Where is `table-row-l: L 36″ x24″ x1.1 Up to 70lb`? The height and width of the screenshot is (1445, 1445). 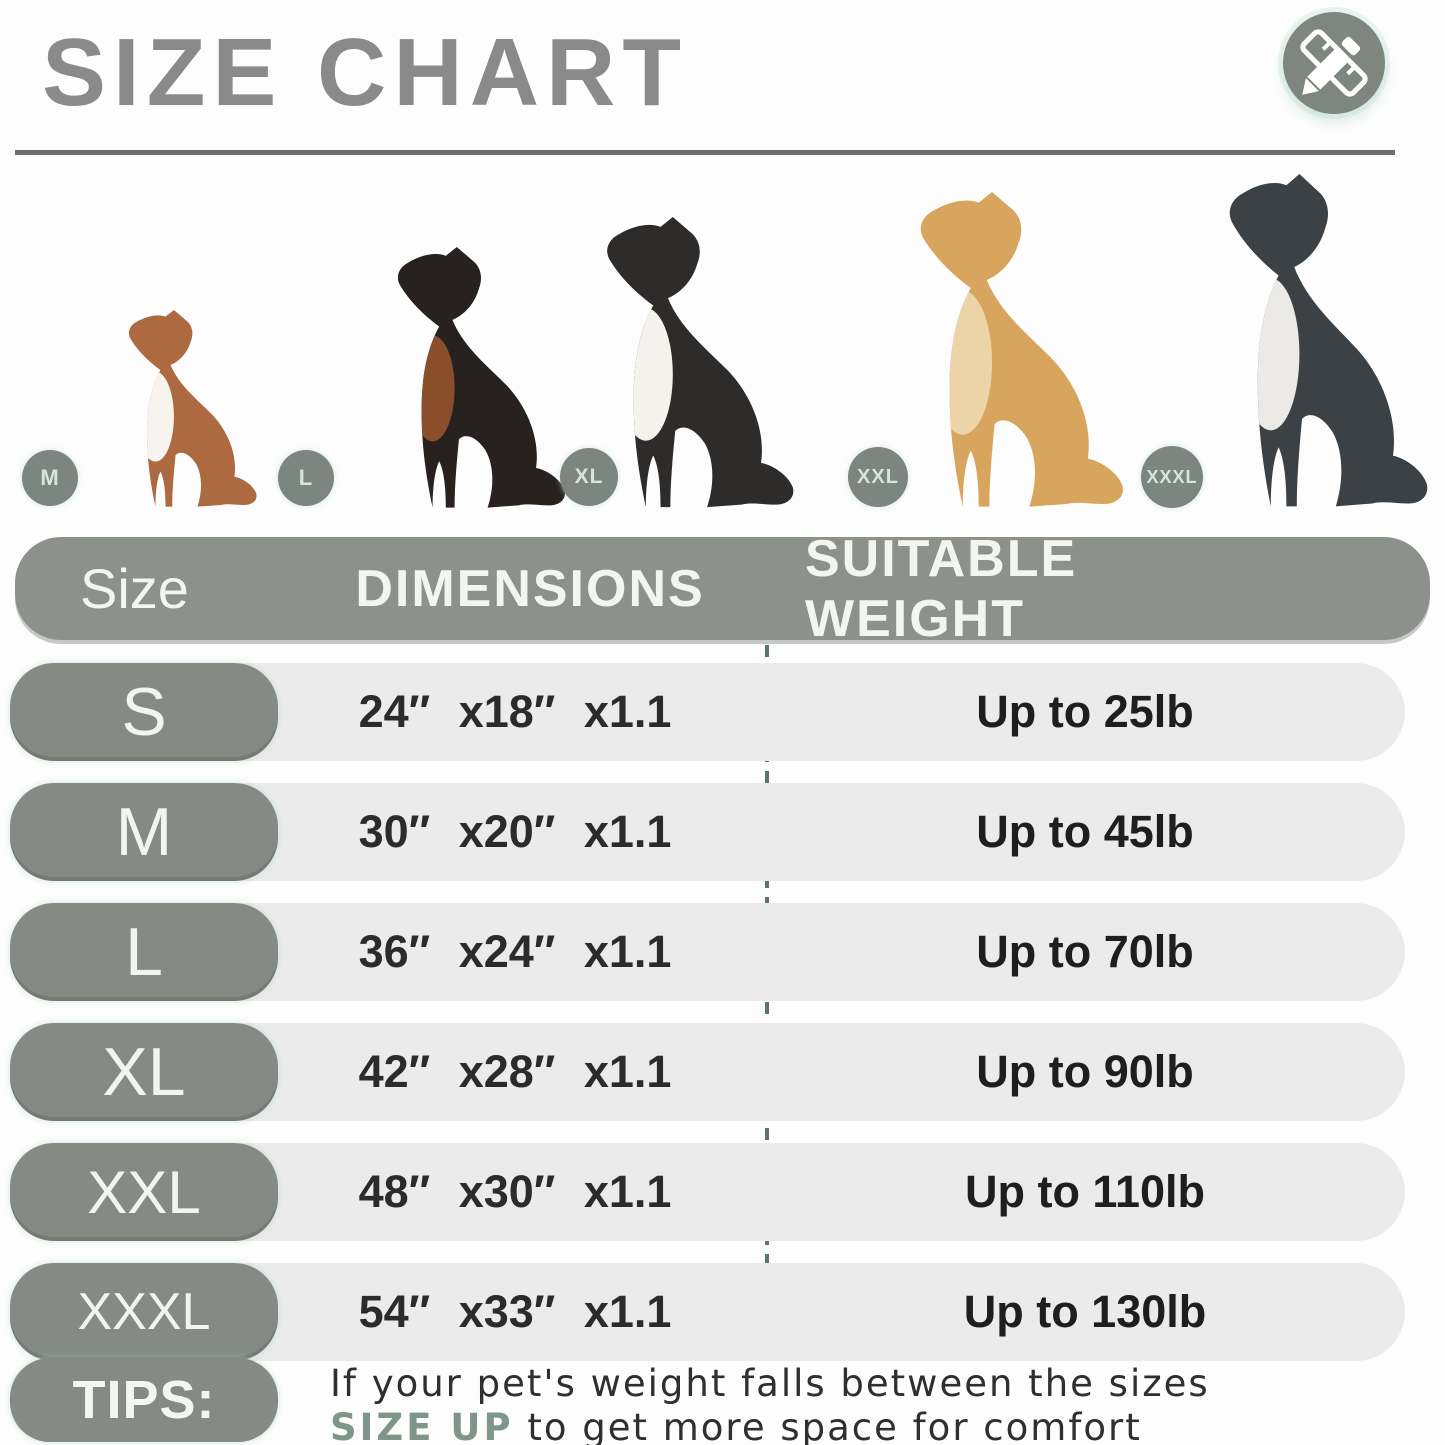
table-row-l: L 36″ x24″ x1.1 Up to 70lb is located at coordinates (722, 952).